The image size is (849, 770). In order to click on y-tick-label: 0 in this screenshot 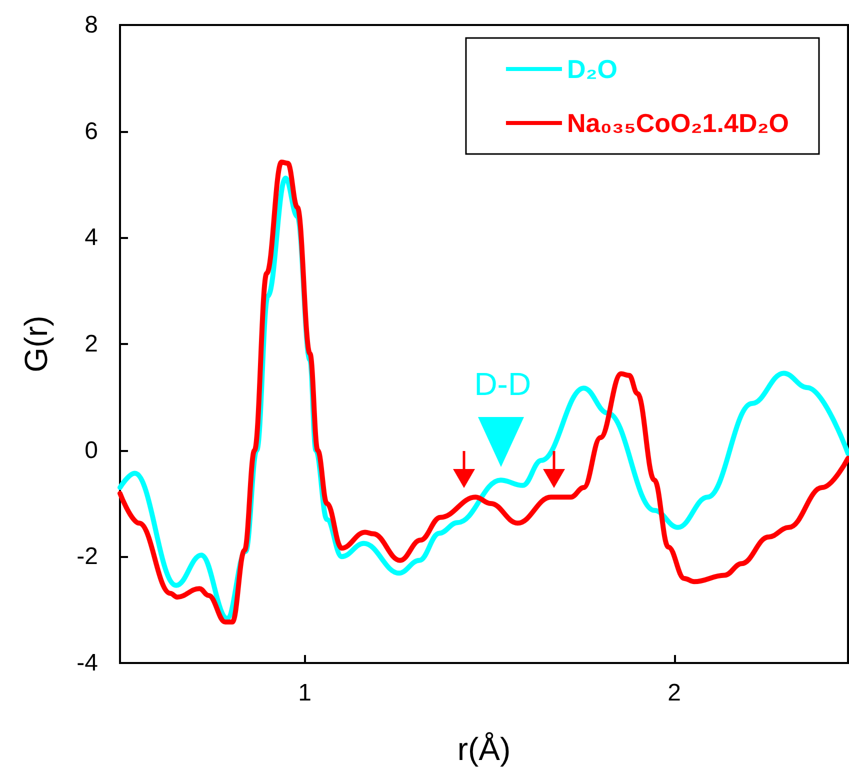, I will do `click(91, 450)`.